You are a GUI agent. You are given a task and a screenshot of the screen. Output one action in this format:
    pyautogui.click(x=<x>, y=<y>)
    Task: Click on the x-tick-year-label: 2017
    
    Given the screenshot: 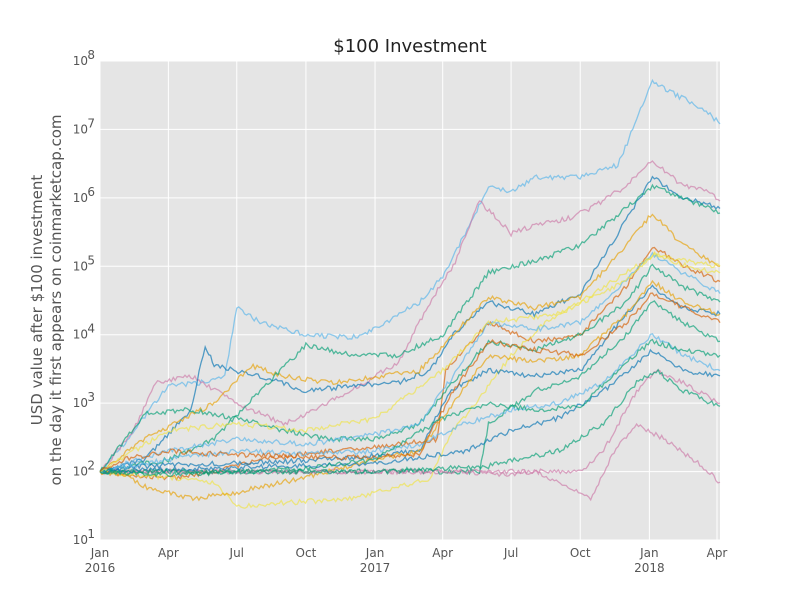 What is the action you would take?
    pyautogui.click(x=375, y=568)
    